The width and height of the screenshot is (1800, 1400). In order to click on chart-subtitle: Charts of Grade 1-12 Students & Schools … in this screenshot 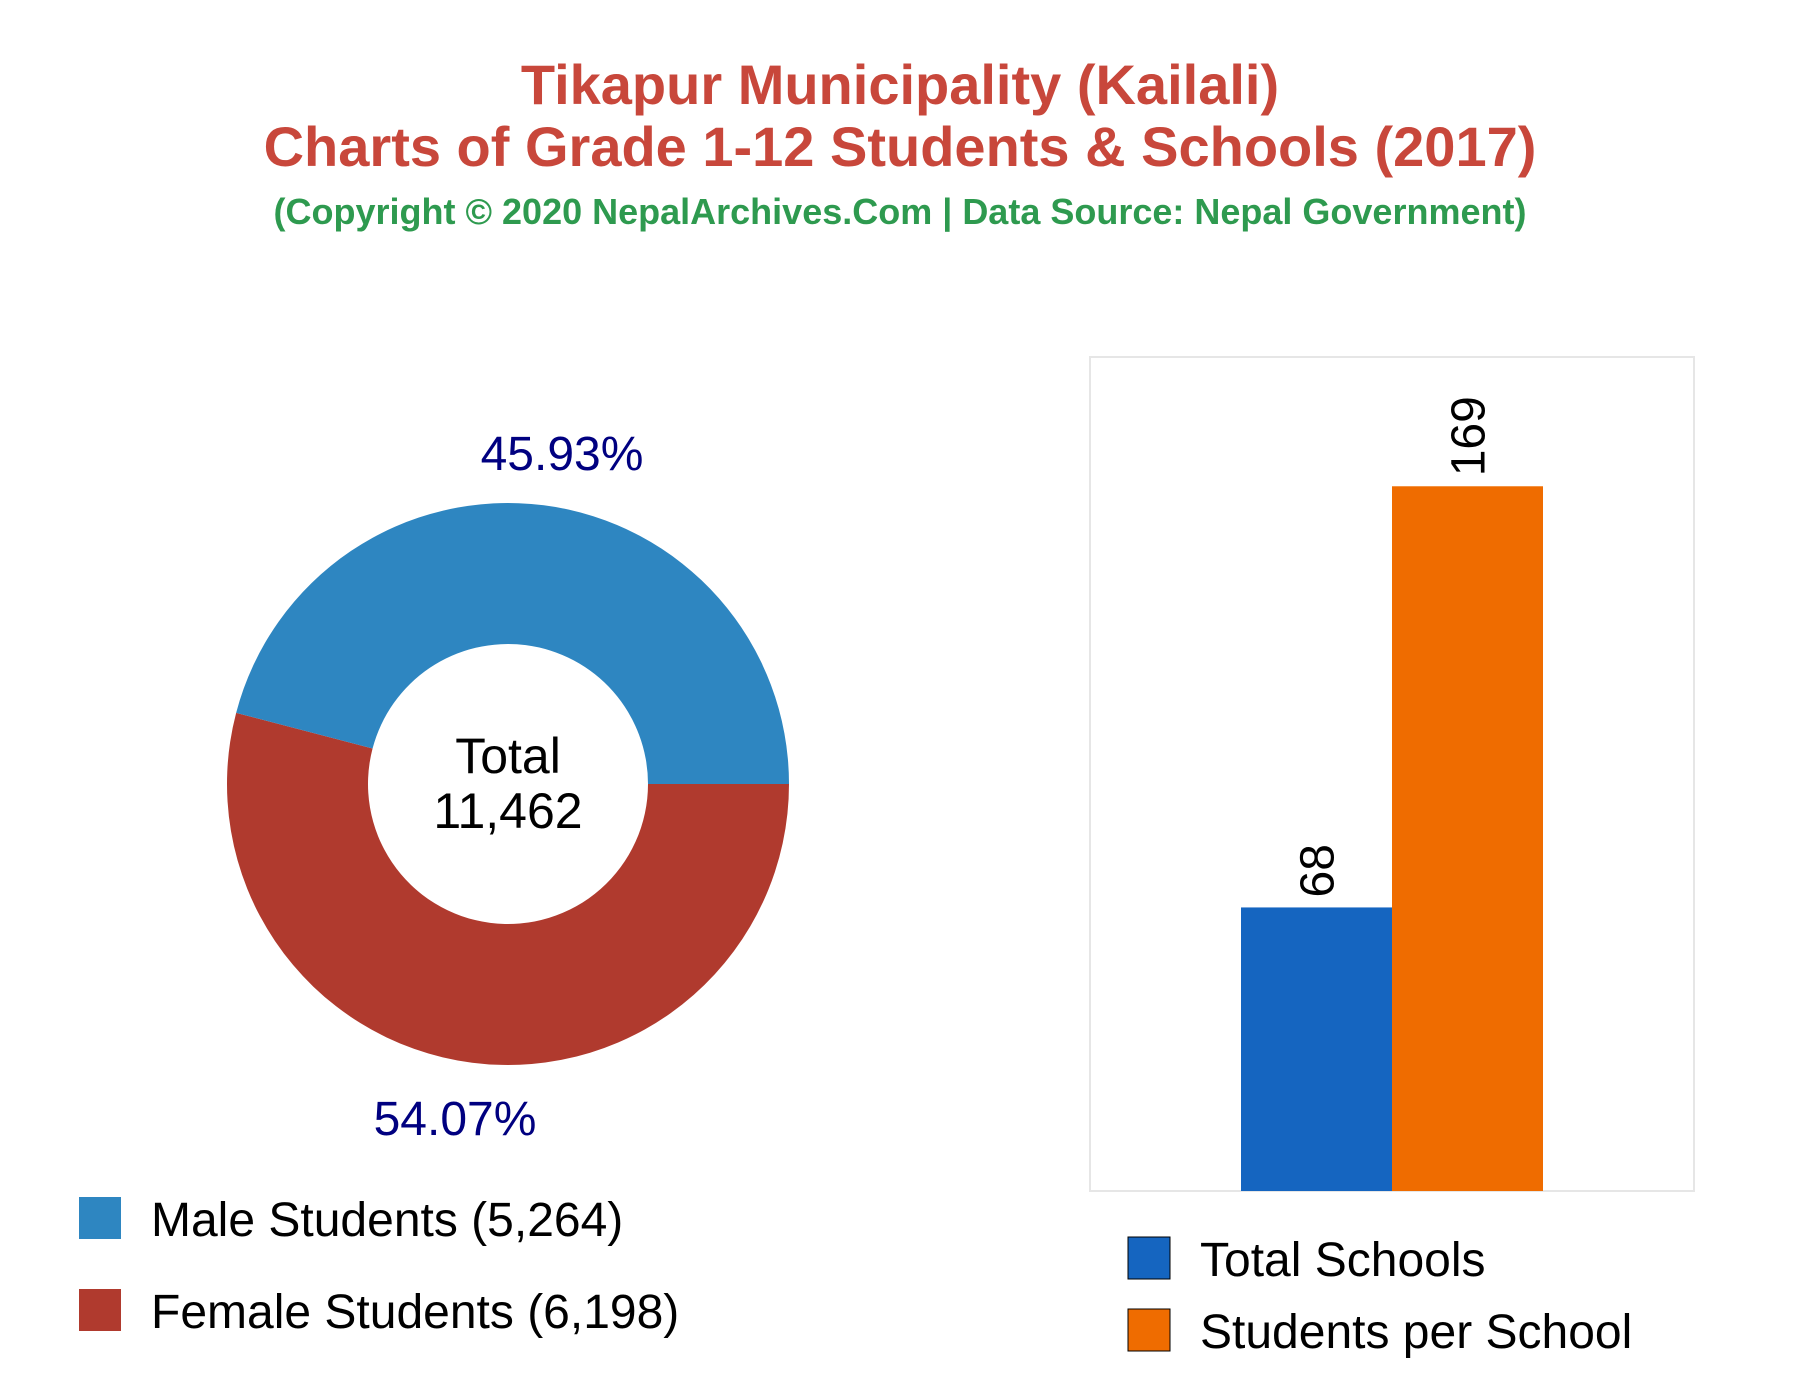, I will do `click(900, 146)`.